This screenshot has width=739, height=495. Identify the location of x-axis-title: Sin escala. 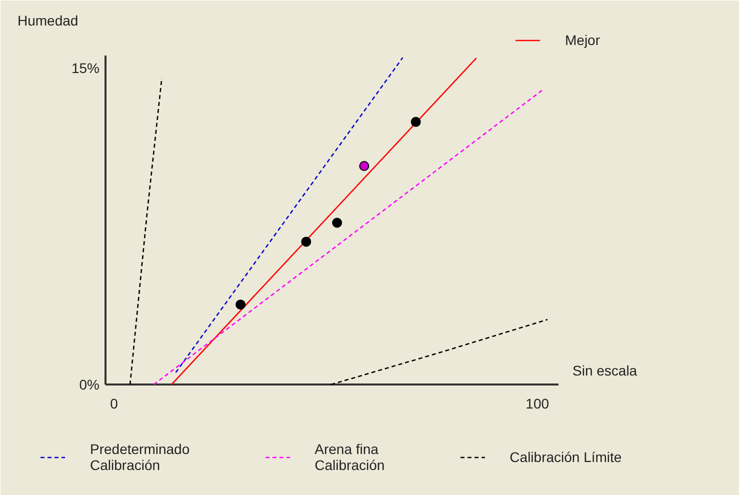
(605, 370).